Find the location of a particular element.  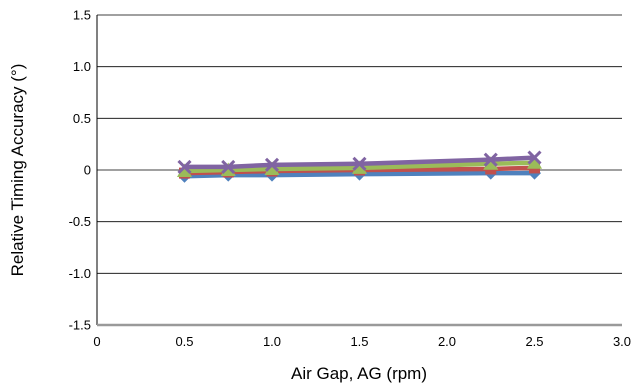

y-tick-label: 0 is located at coordinates (87, 170).